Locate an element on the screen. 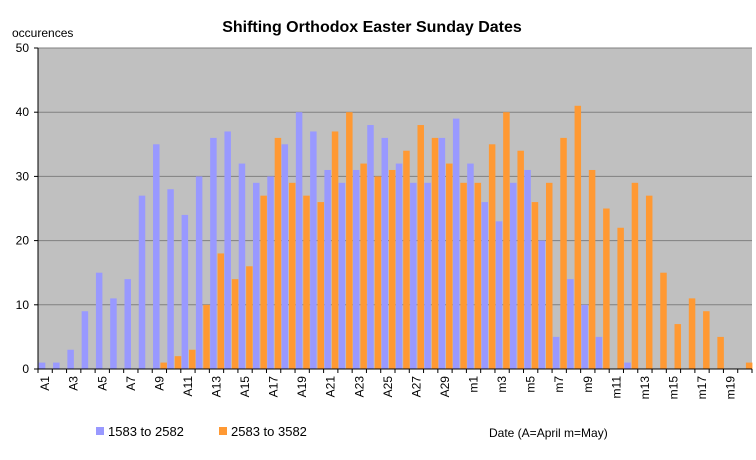 The image size is (756, 460). bar-series-2-m17 is located at coordinates (706, 340).